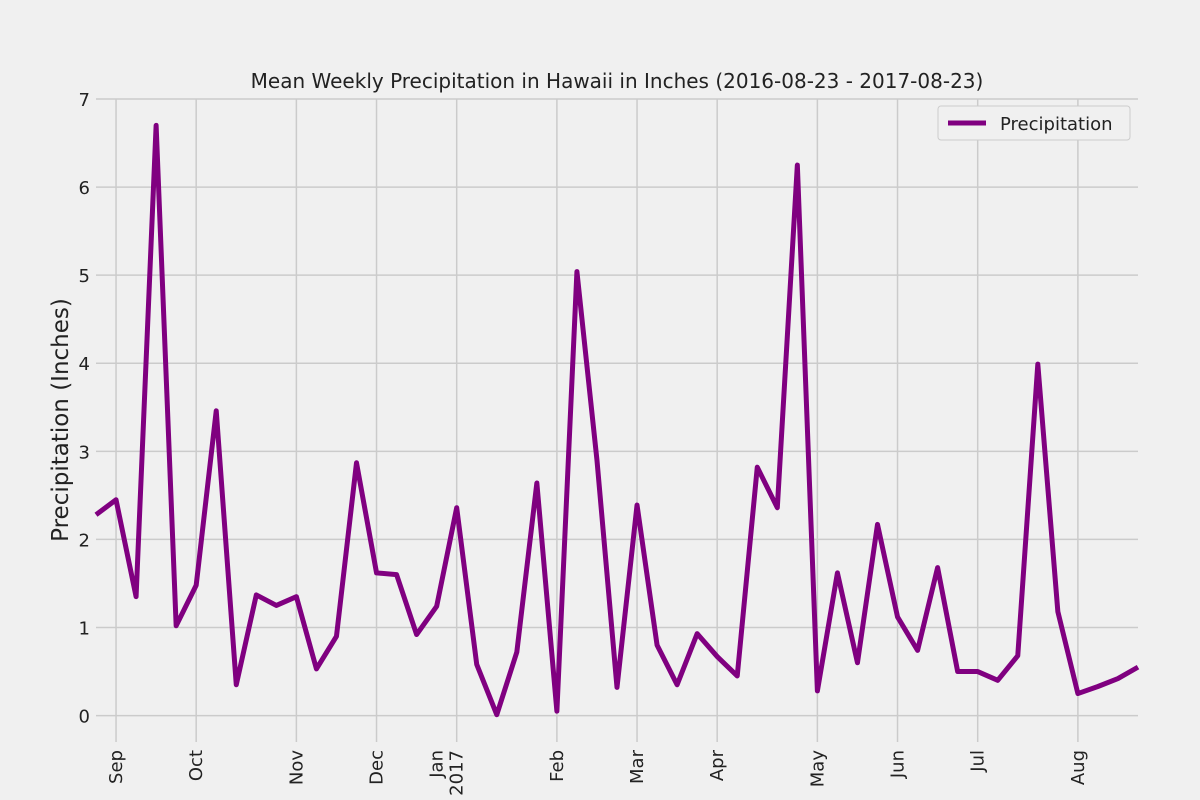 The width and height of the screenshot is (1200, 800). I want to click on x-tick-label: Jul, so click(978, 761).